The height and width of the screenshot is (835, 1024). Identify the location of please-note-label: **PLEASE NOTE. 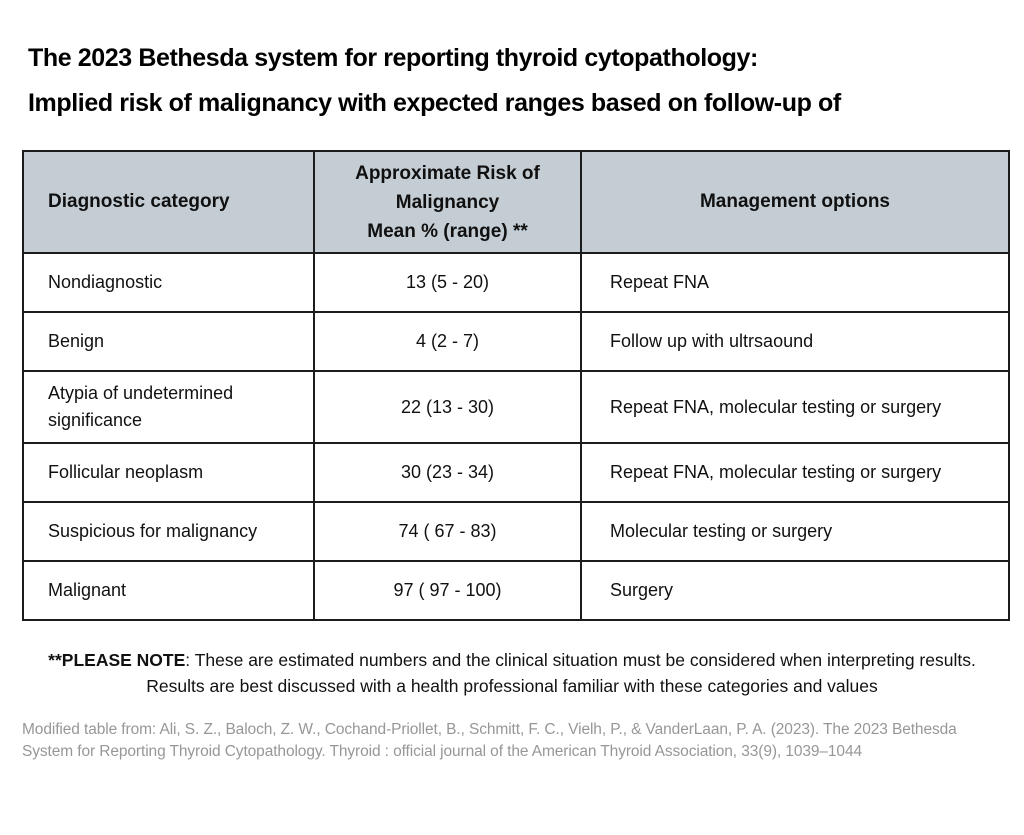
(117, 660).